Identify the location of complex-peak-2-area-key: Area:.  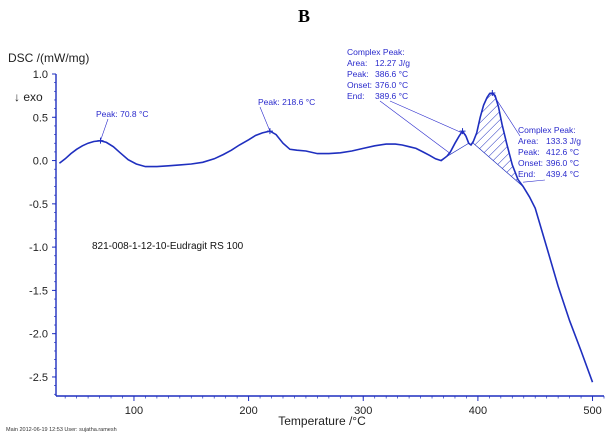
(528, 141).